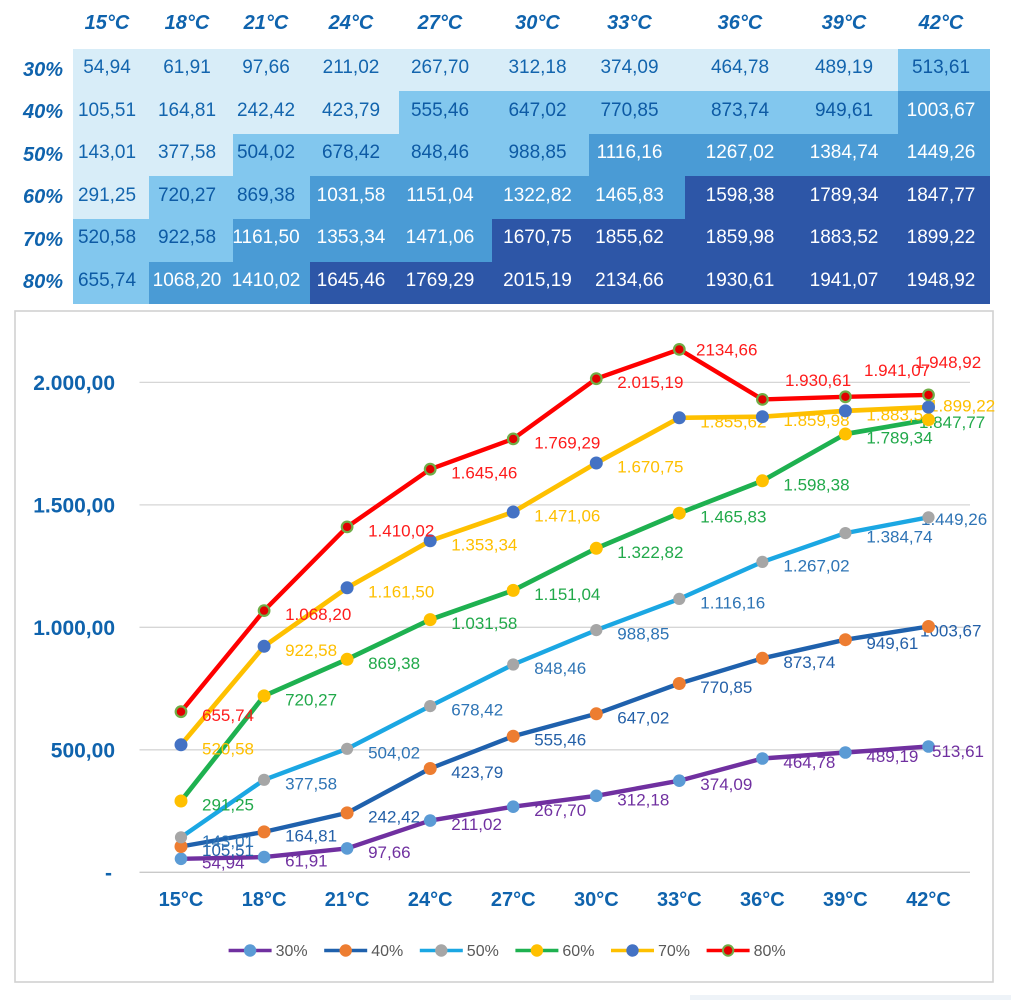 The height and width of the screenshot is (1000, 1011). I want to click on svg-text: 720,27, so click(311, 699).